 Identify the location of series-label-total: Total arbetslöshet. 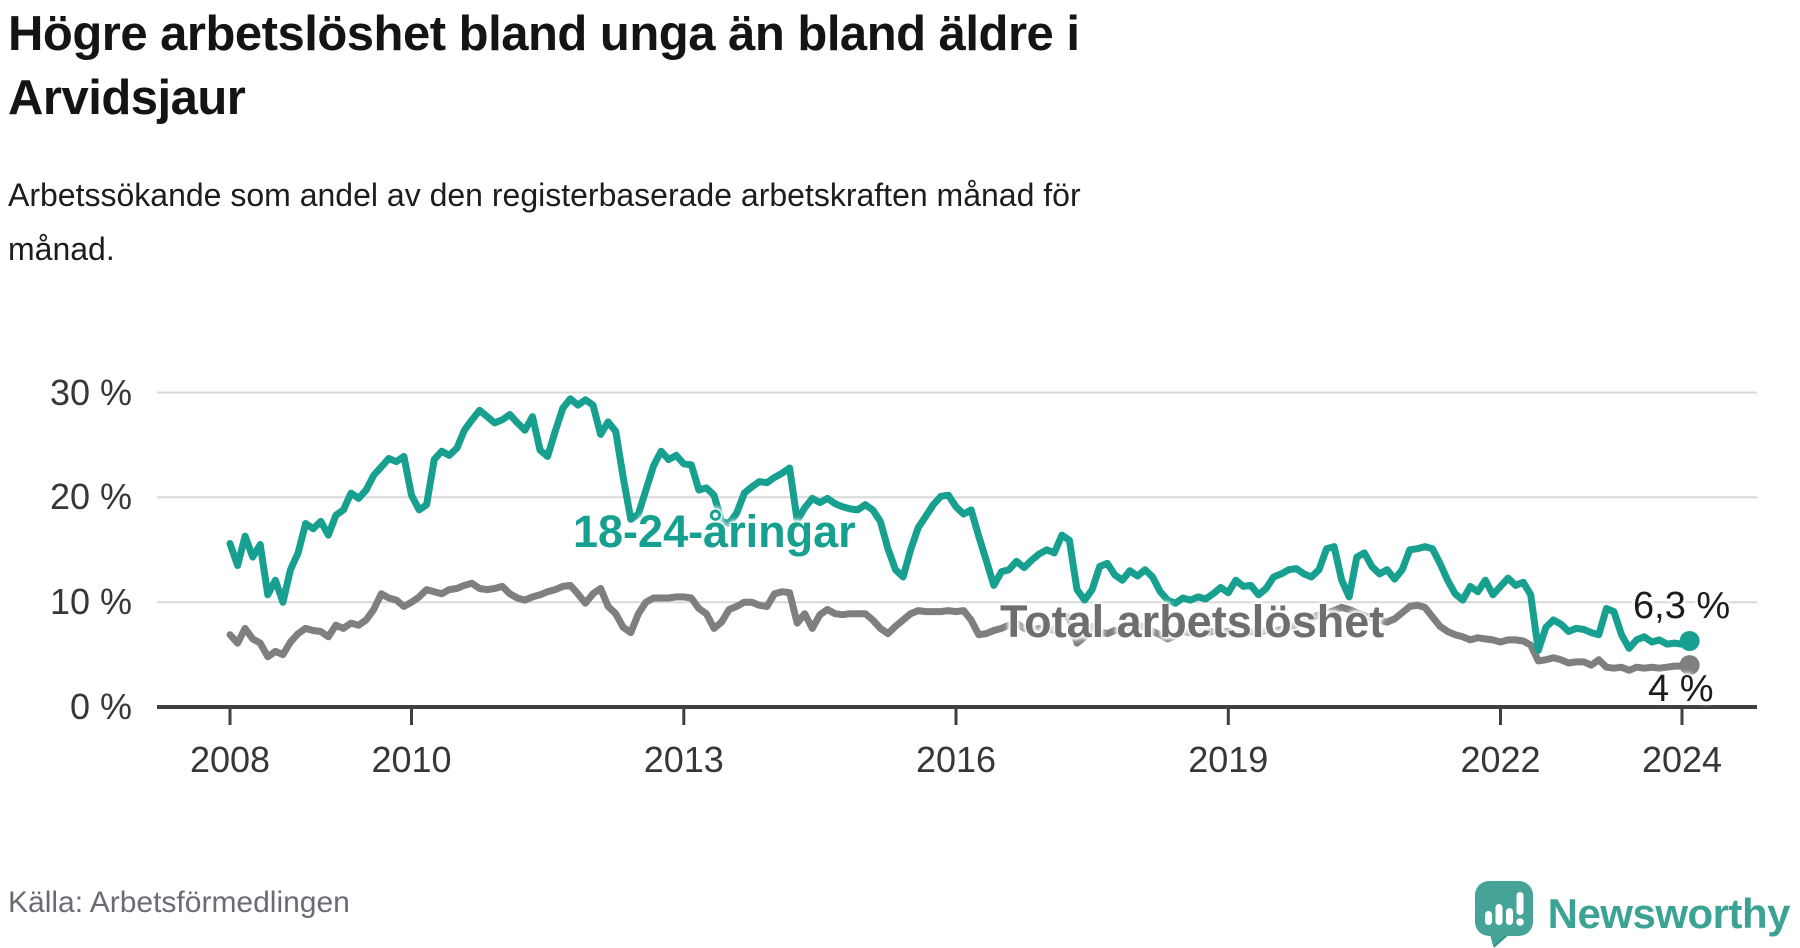
(1192, 621).